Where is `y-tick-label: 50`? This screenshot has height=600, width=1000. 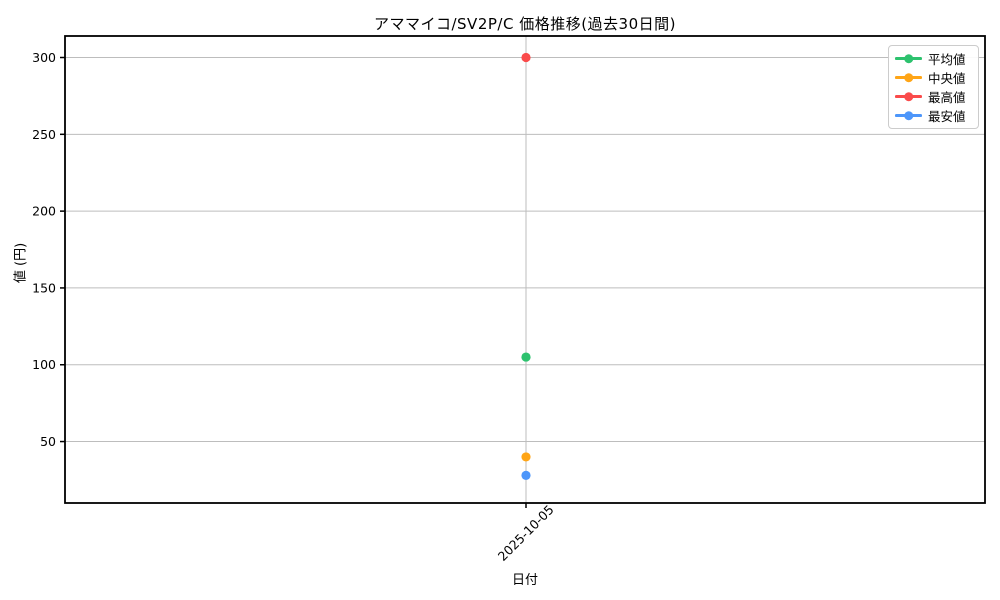
y-tick-label: 50 is located at coordinates (48, 441).